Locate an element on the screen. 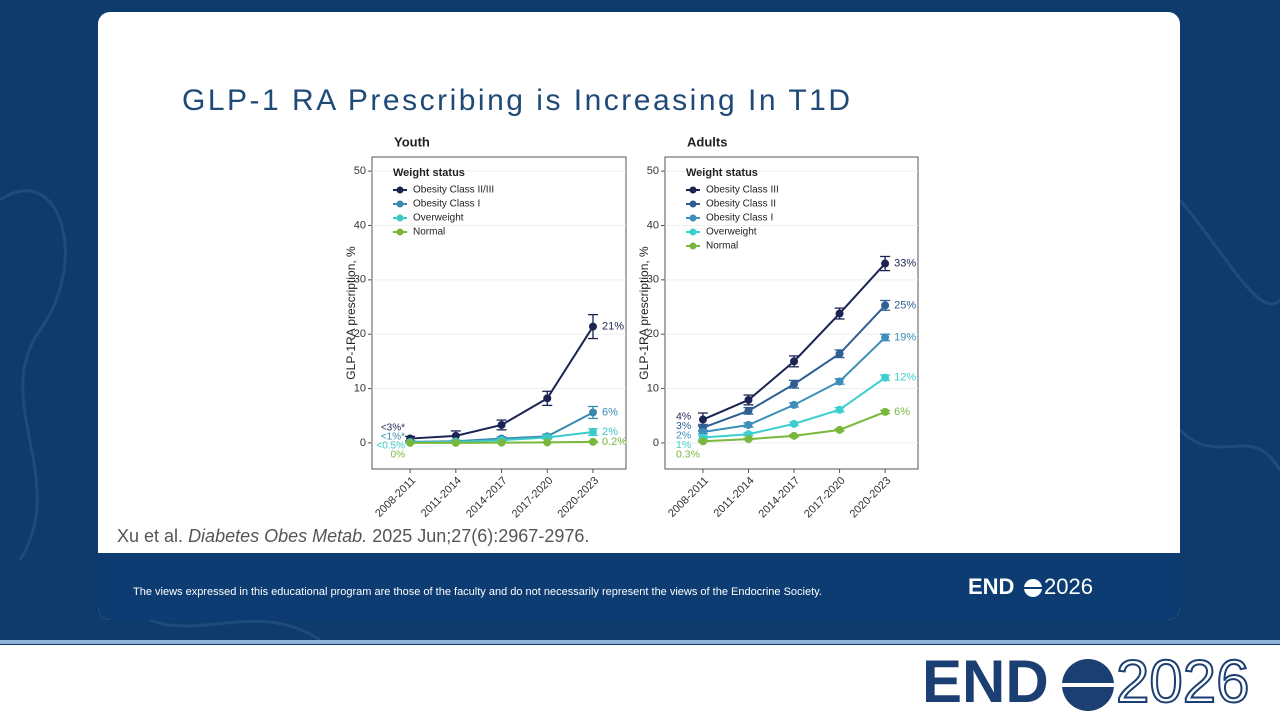  citation-journal: Diabetes Obes Metab. is located at coordinates (277, 536).